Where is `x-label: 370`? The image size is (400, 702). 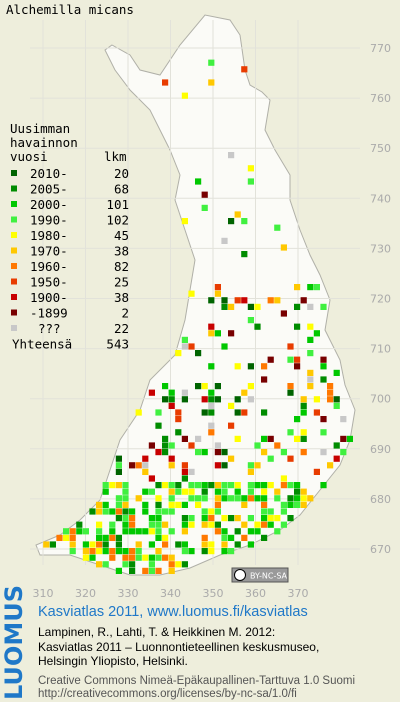
x-label: 370 is located at coordinates (298, 593).